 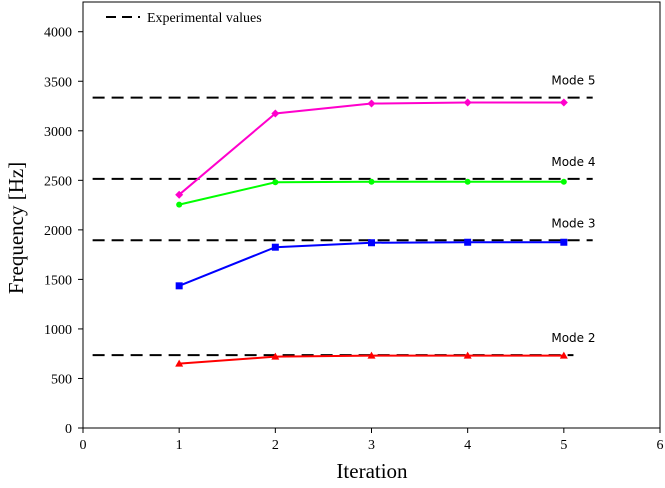 I want to click on x-axis-title: Iteration, so click(x=372, y=471).